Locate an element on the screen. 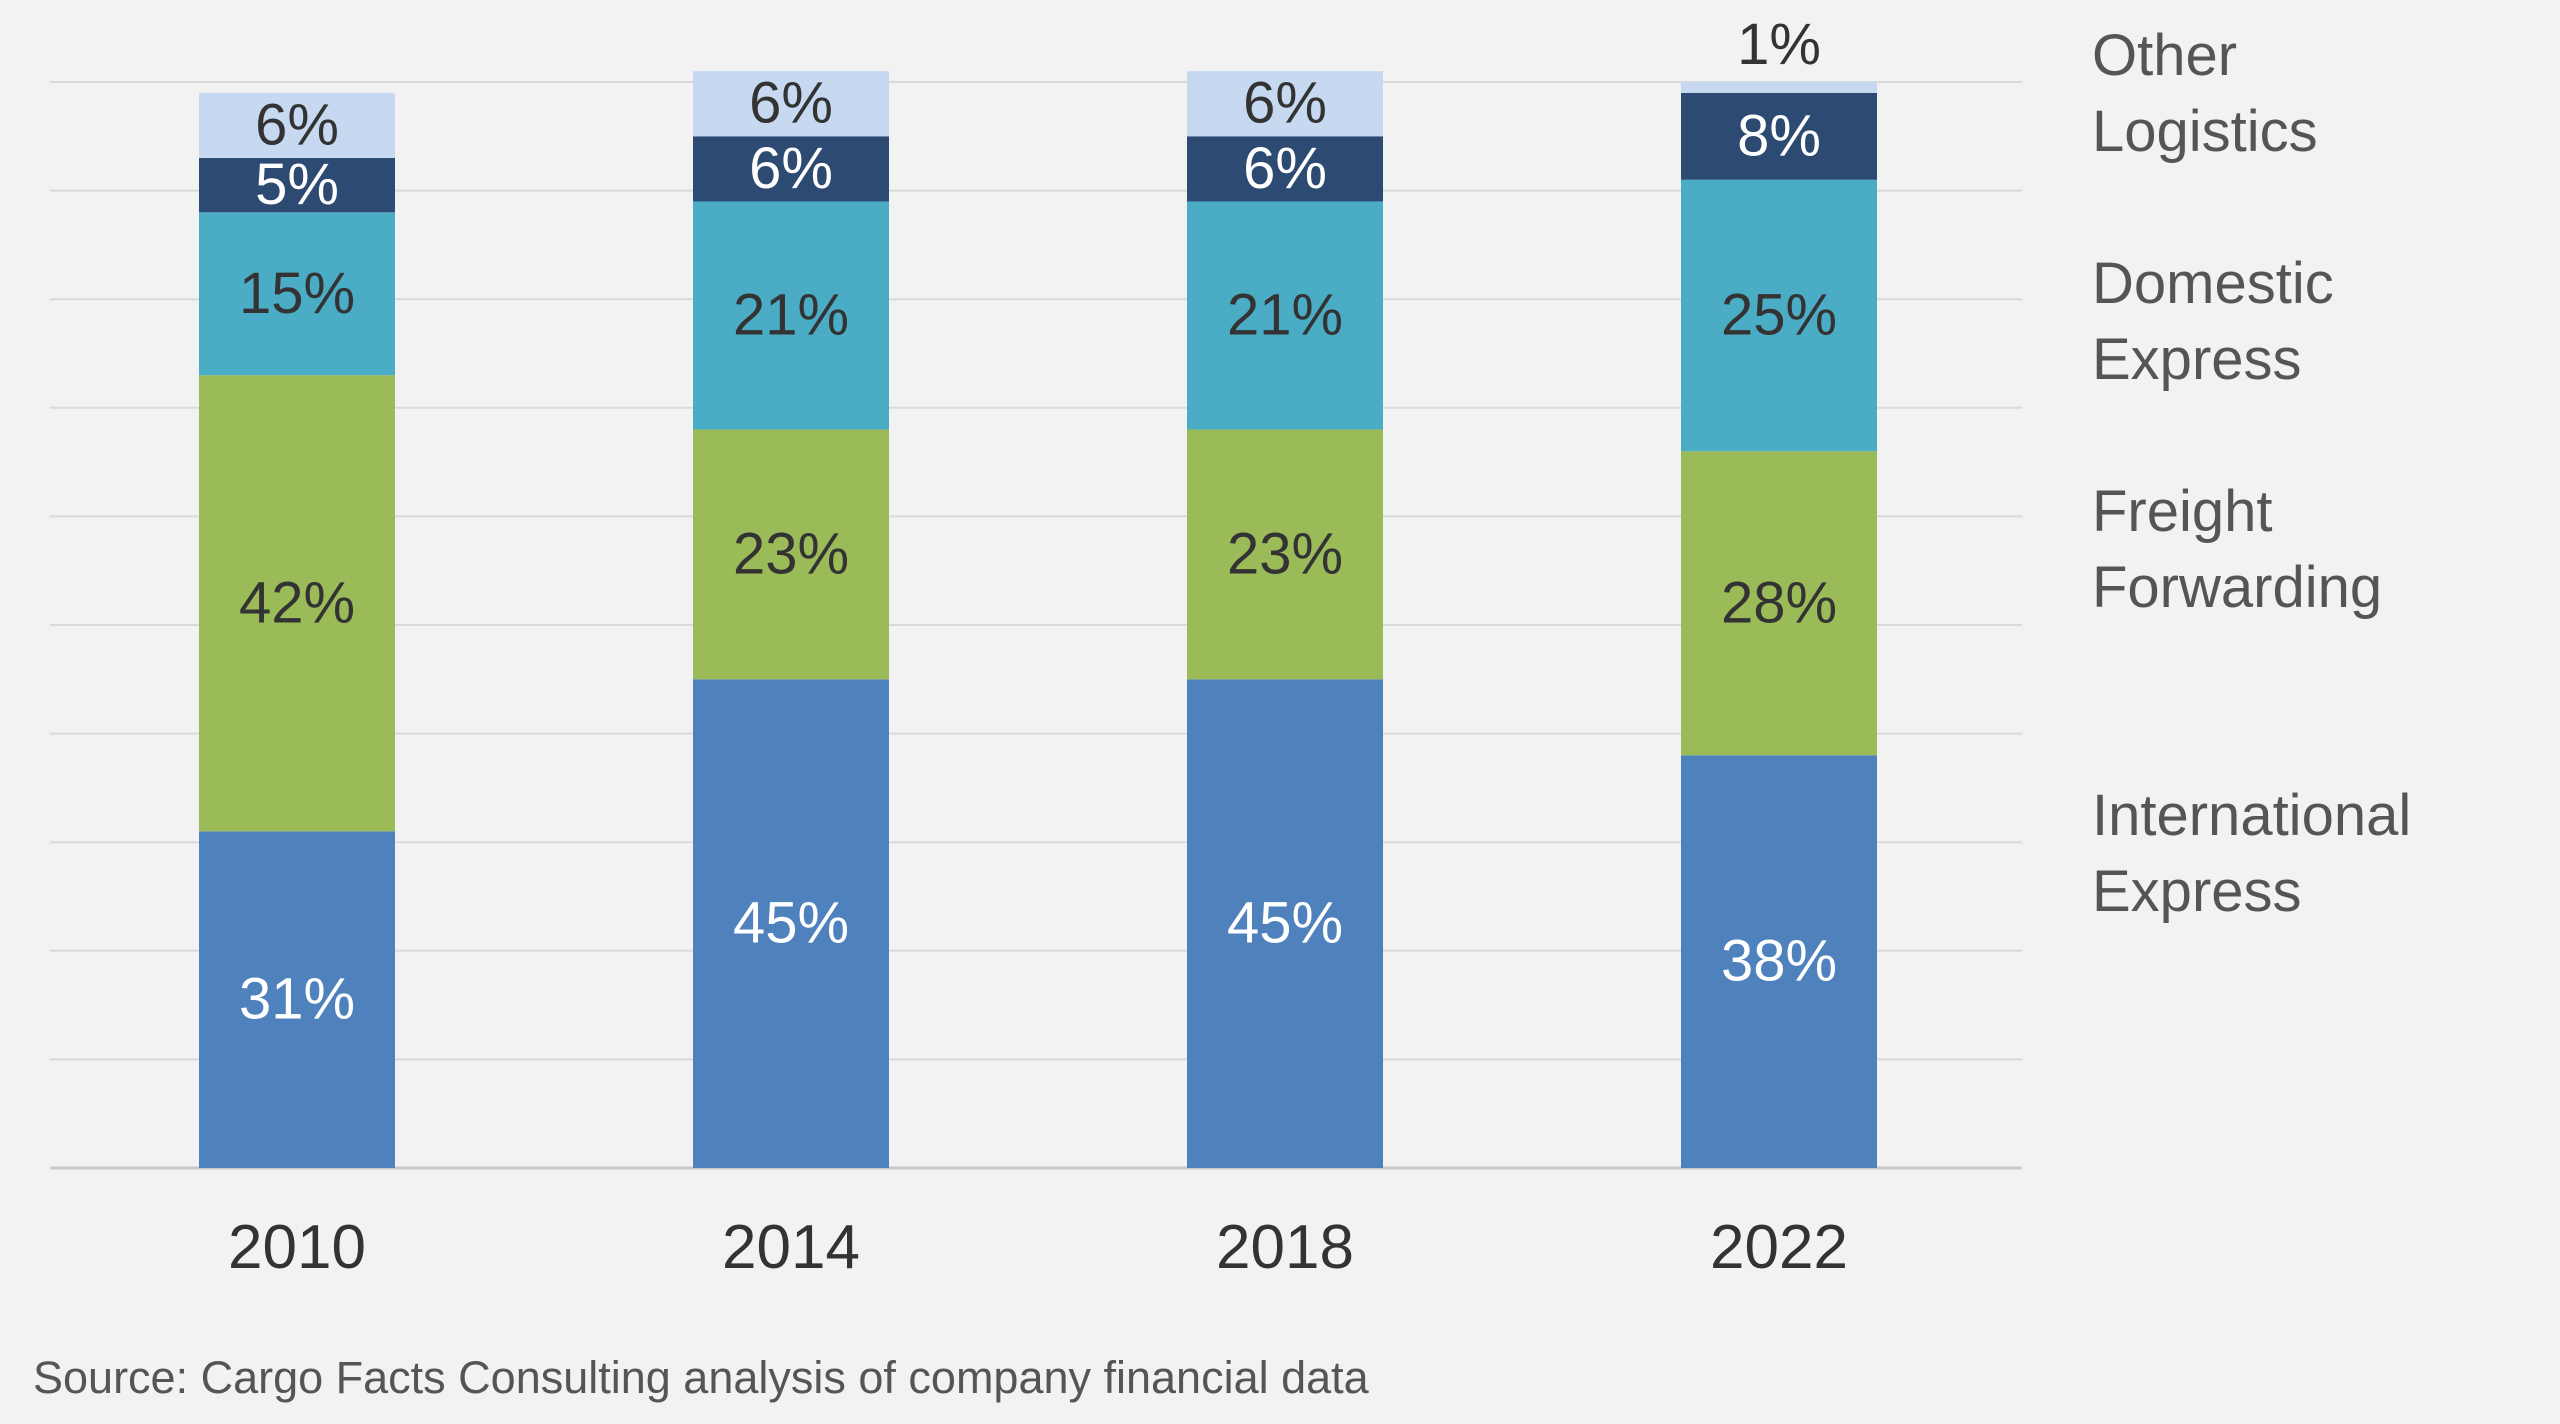 The width and height of the screenshot is (2560, 1424). data-label: 1% is located at coordinates (1779, 44).